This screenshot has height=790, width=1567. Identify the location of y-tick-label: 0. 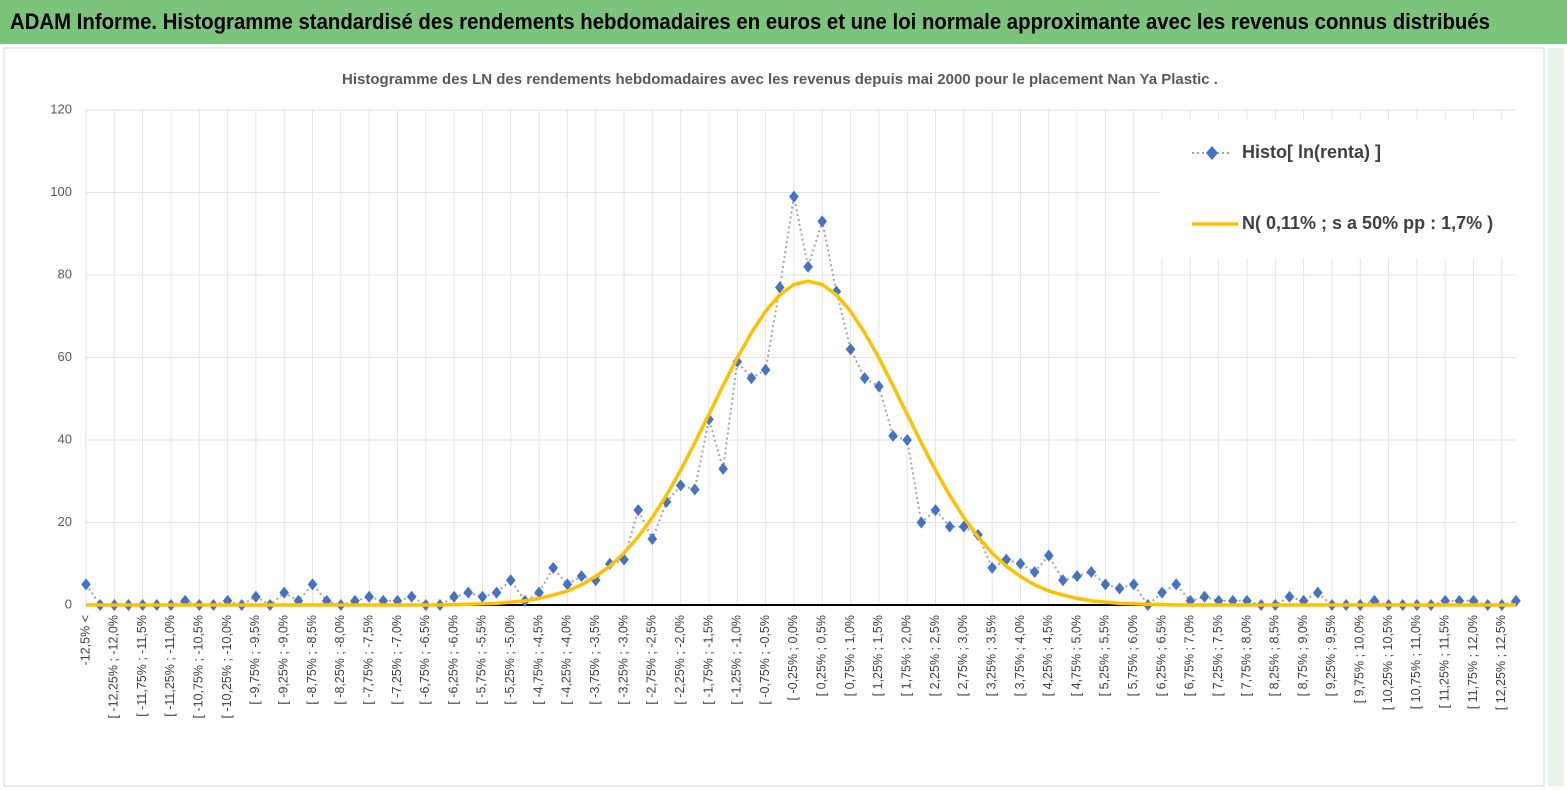
(68, 603).